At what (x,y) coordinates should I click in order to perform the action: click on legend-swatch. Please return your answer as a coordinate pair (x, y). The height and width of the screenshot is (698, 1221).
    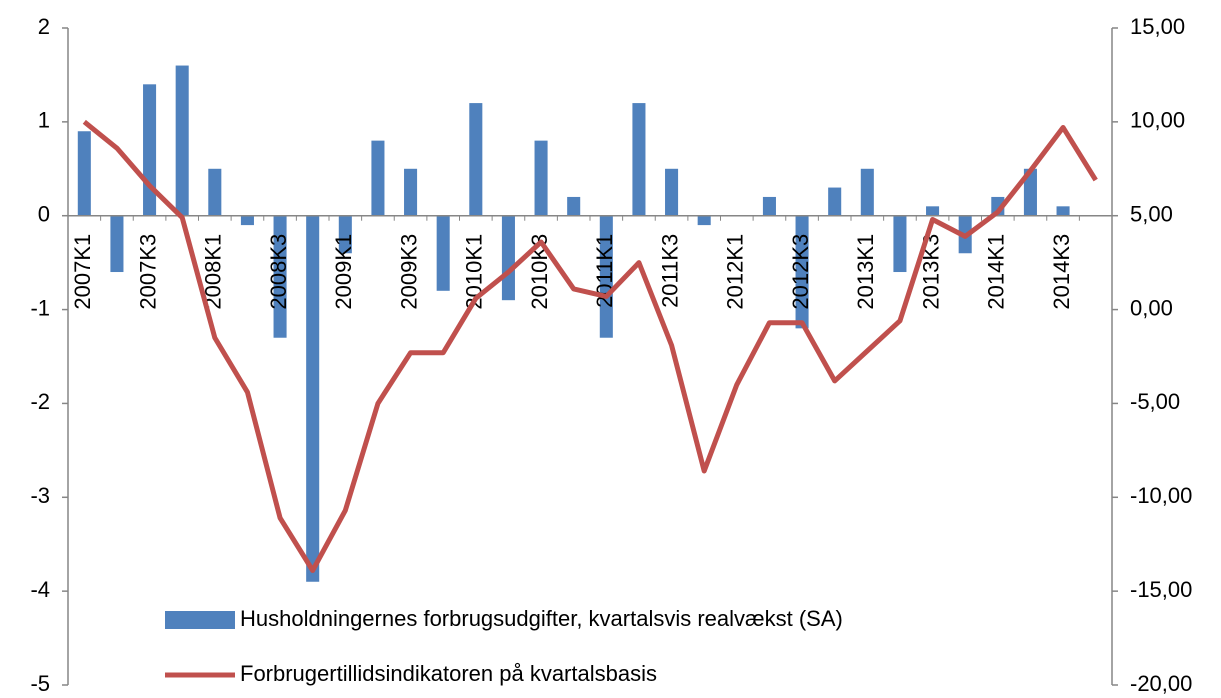
    Looking at the image, I should click on (200, 620).